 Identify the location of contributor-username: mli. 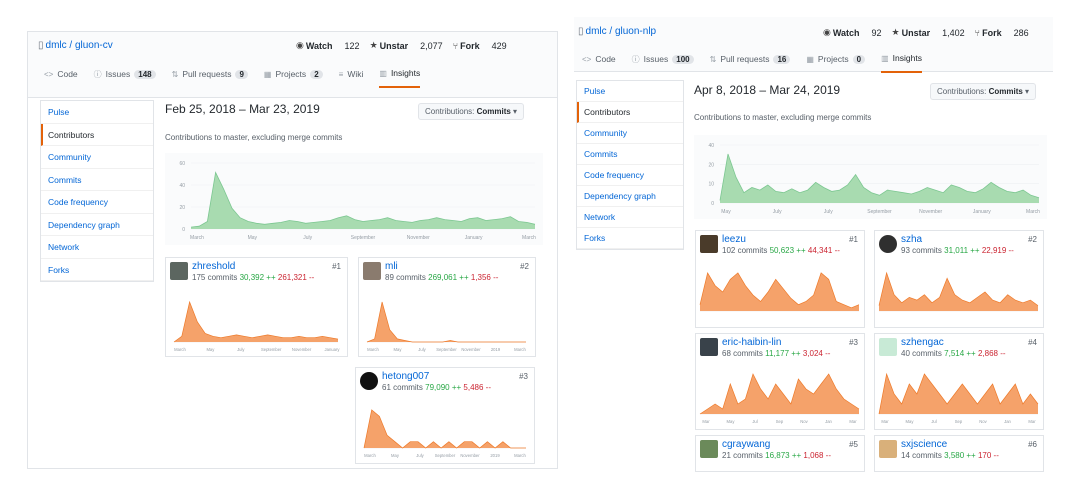
(391, 266).